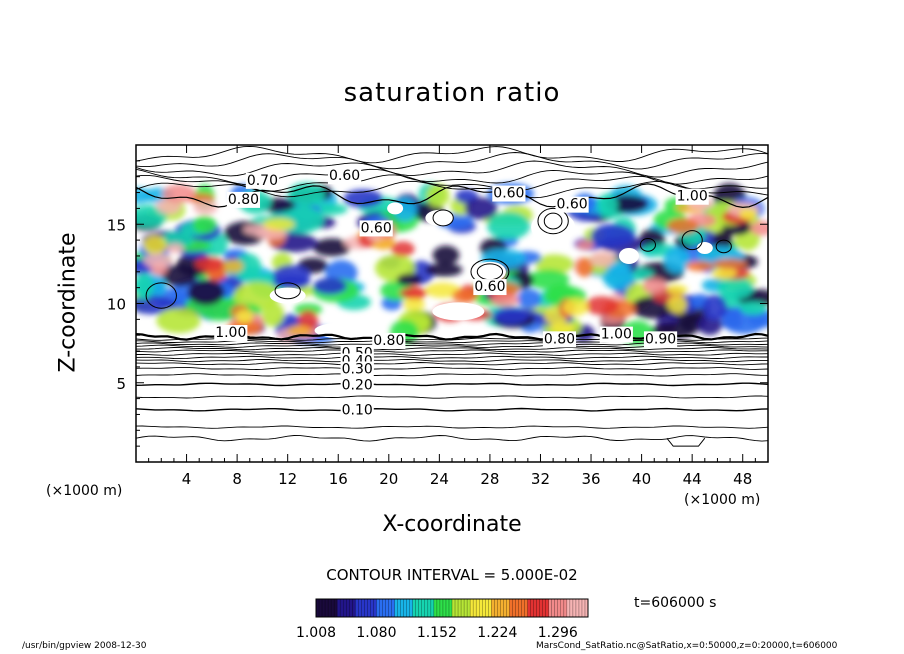 Image resolution: width=904 pixels, height=654 pixels. What do you see at coordinates (742, 479) in the screenshot?
I see `x-tick-label: 48` at bounding box center [742, 479].